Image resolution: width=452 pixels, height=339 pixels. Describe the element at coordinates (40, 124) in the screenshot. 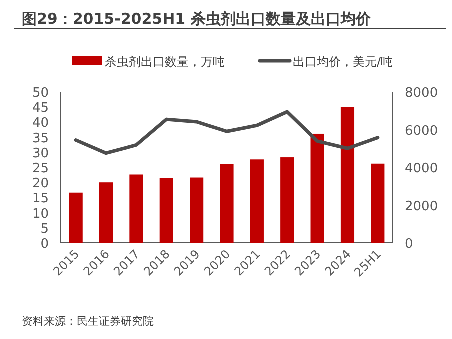

I see `y-tick-label: 40` at that location.